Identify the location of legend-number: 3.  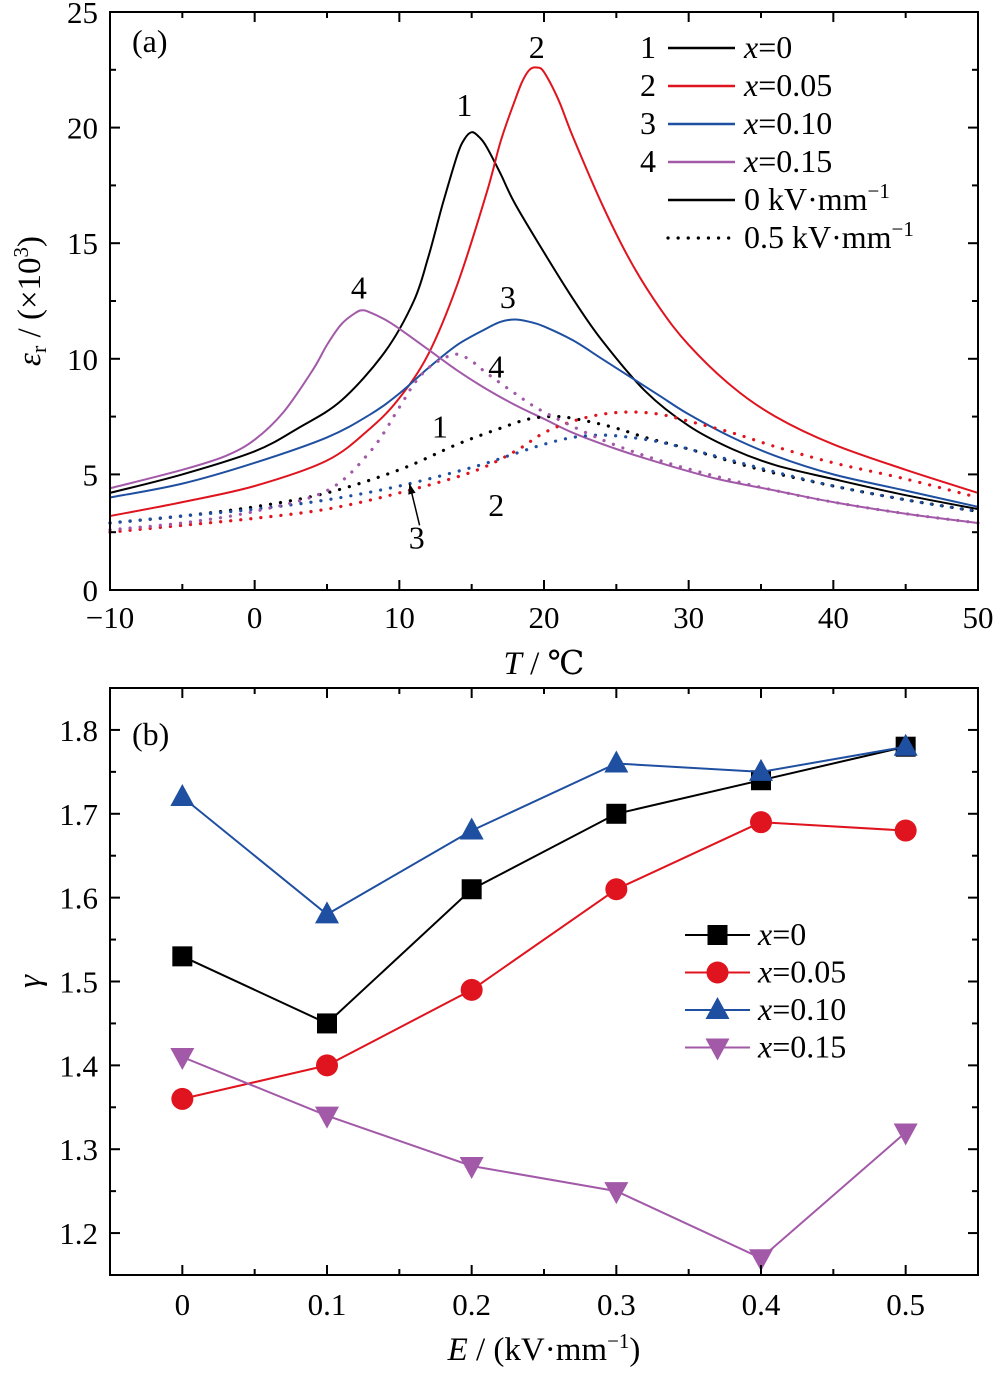
(648, 123).